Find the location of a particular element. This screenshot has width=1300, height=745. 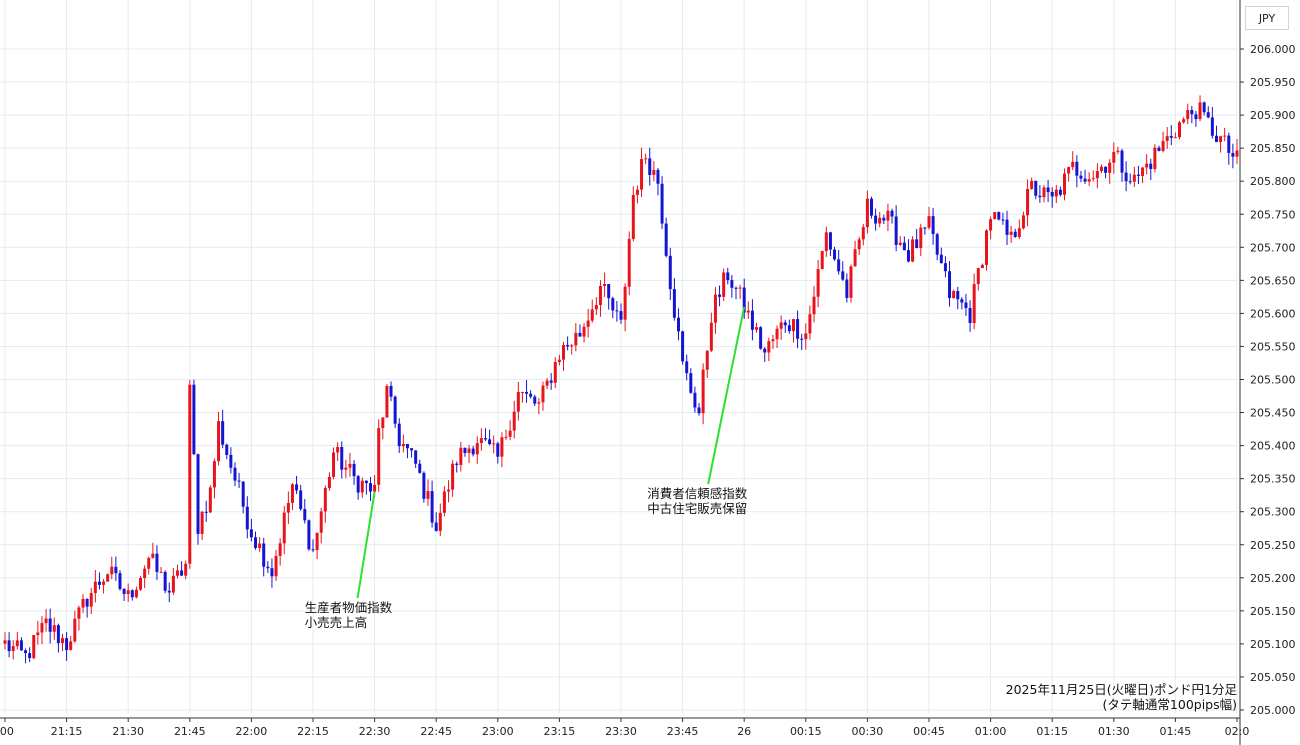

annotation-text: 生産者物価指数 is located at coordinates (349, 607).